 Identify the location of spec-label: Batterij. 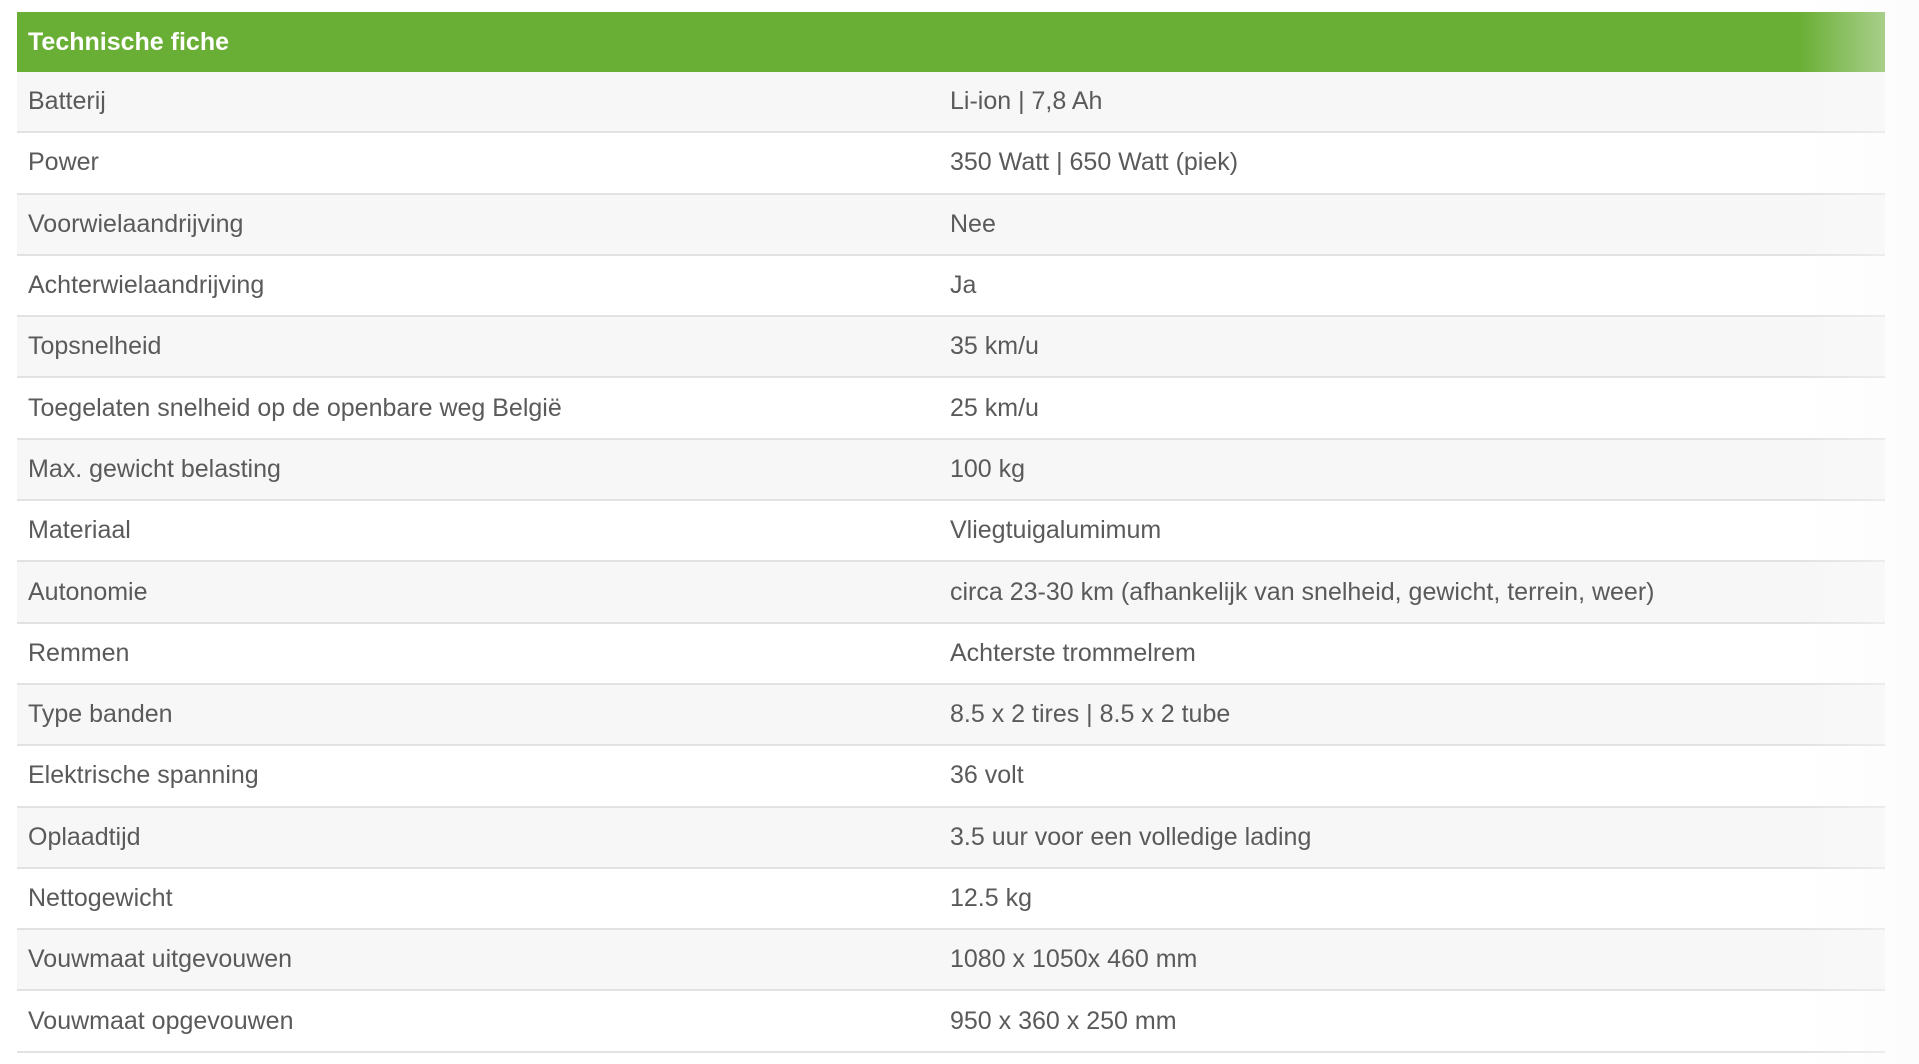
(67, 101).